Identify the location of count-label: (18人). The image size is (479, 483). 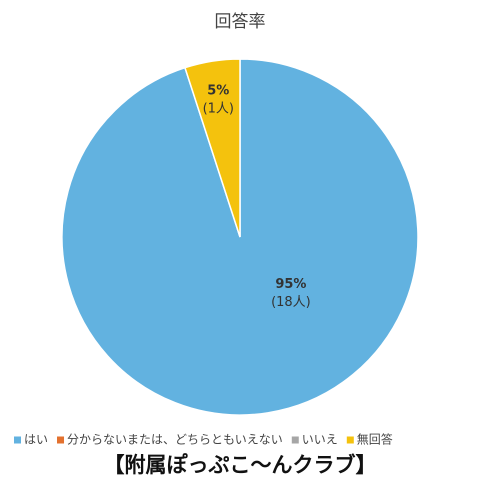
(291, 302).